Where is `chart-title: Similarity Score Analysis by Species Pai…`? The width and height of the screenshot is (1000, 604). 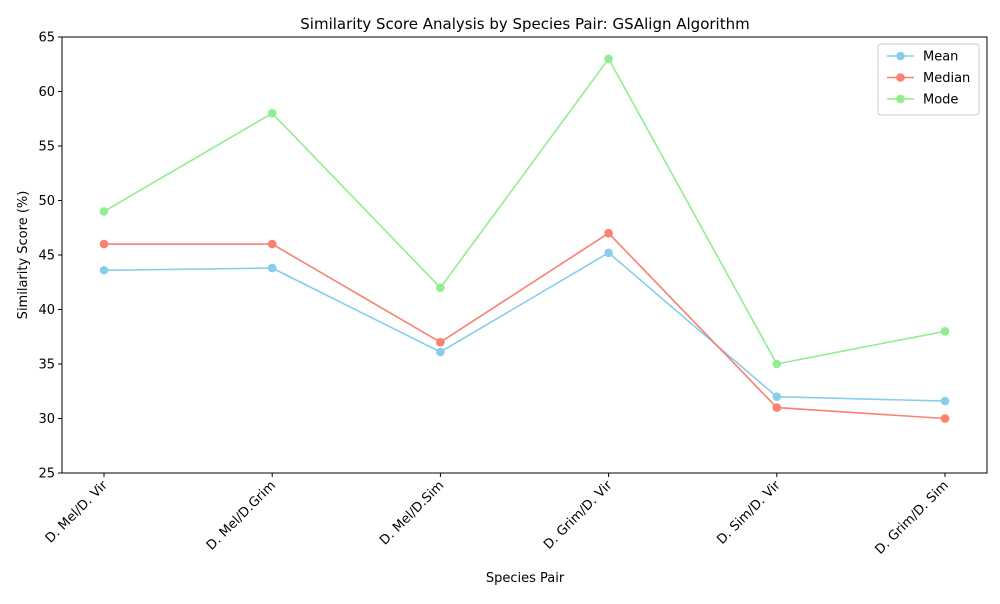 chart-title: Similarity Score Analysis by Species Pai… is located at coordinates (524, 24).